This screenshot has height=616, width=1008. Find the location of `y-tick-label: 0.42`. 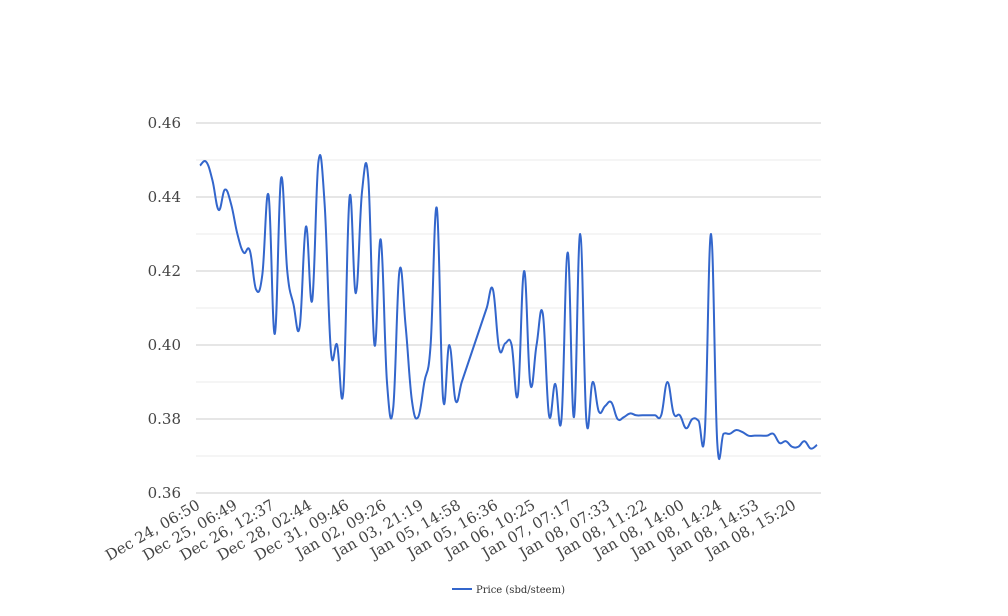

y-tick-label: 0.42 is located at coordinates (164, 271).